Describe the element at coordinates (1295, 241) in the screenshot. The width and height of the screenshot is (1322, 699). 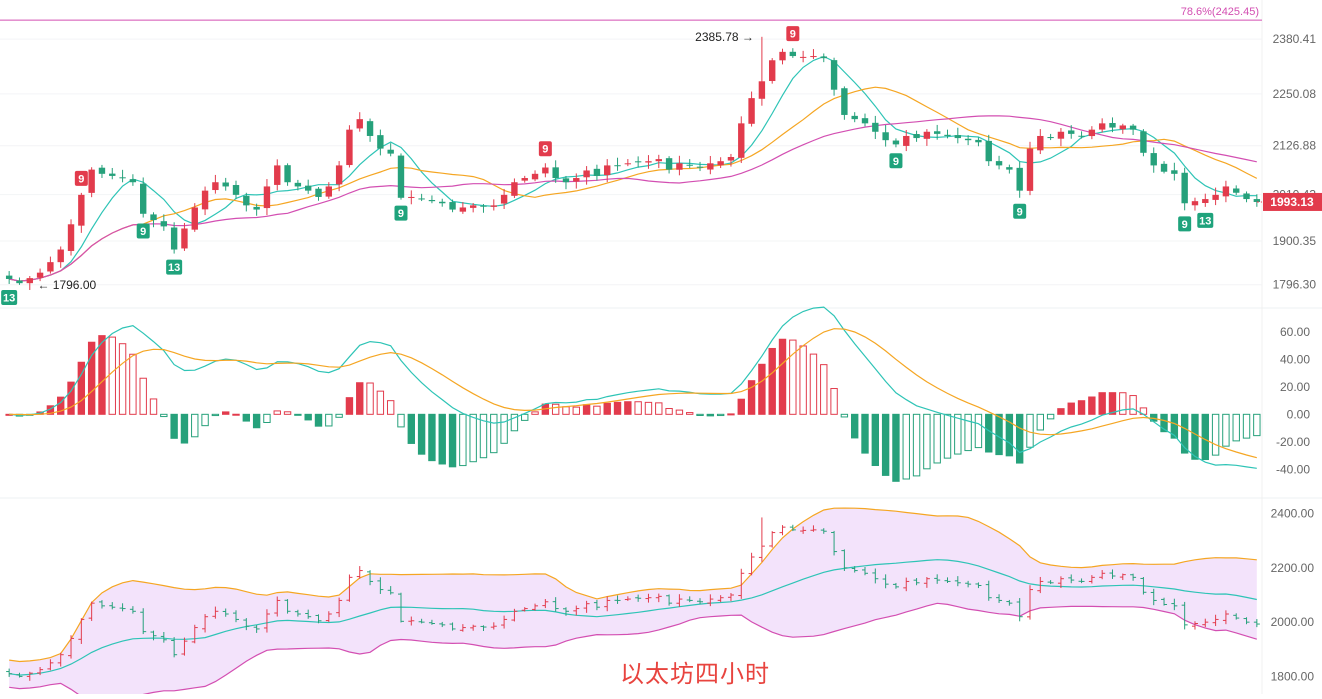
I see `price-tick-label: 1900.35` at that location.